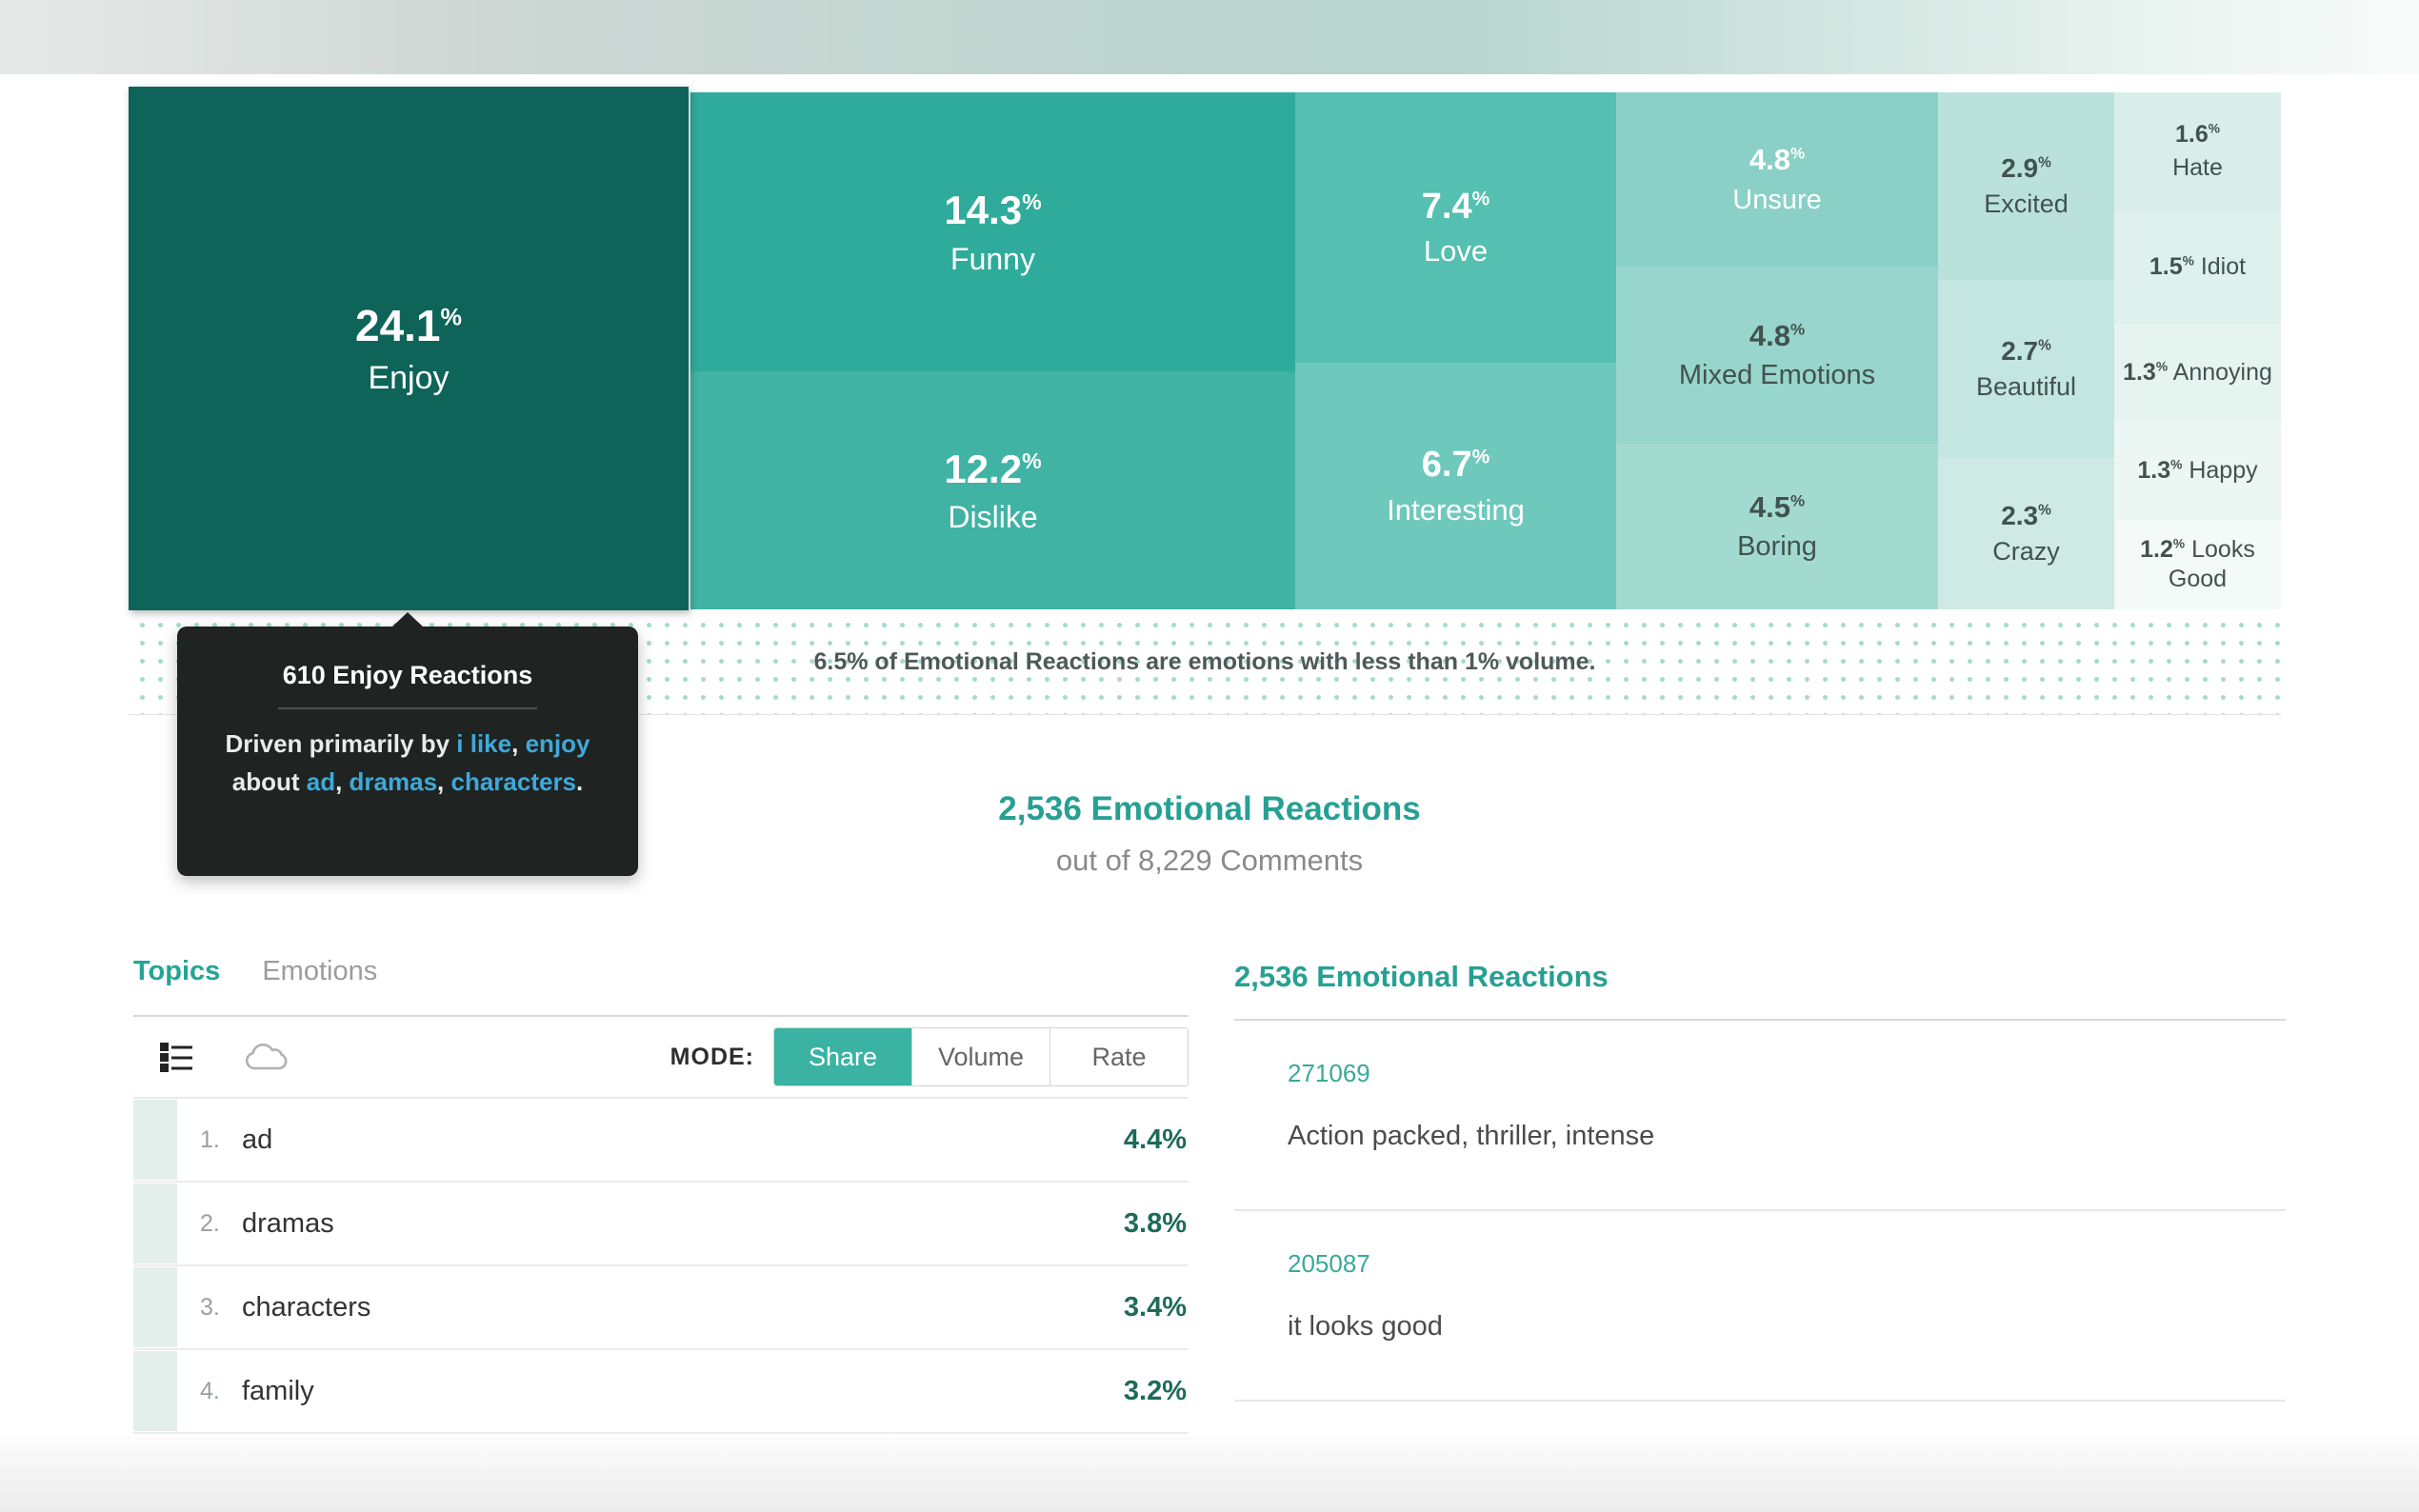 The image size is (2419, 1512). Describe the element at coordinates (210, 1307) in the screenshot. I see `topic-rank: 3.` at that location.